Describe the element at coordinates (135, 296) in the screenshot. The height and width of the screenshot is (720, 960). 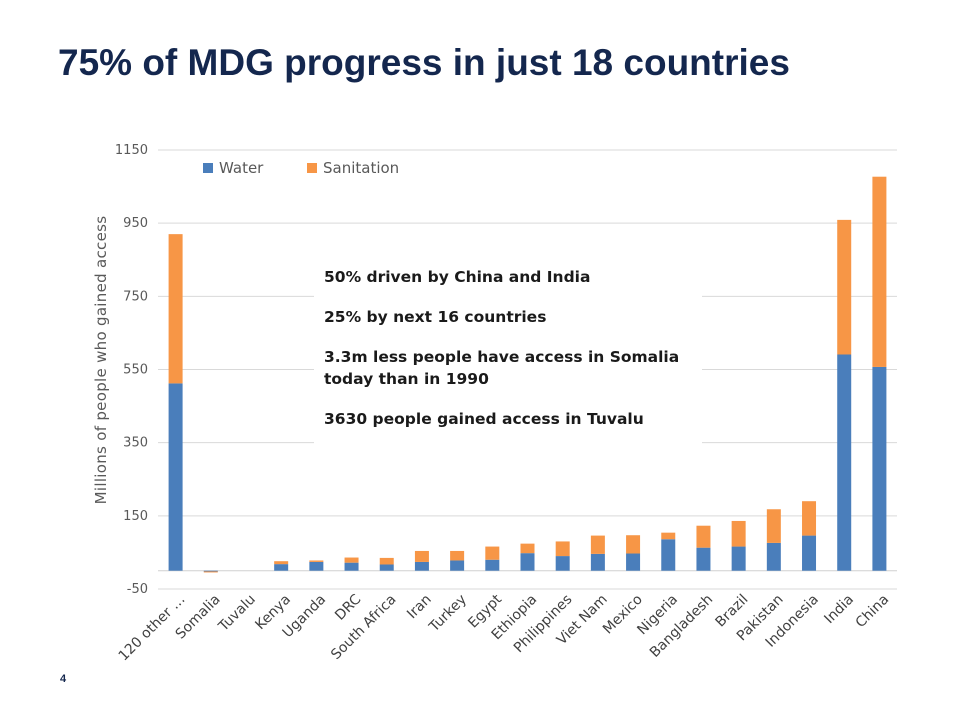
I see `y-tick-label: 750` at that location.